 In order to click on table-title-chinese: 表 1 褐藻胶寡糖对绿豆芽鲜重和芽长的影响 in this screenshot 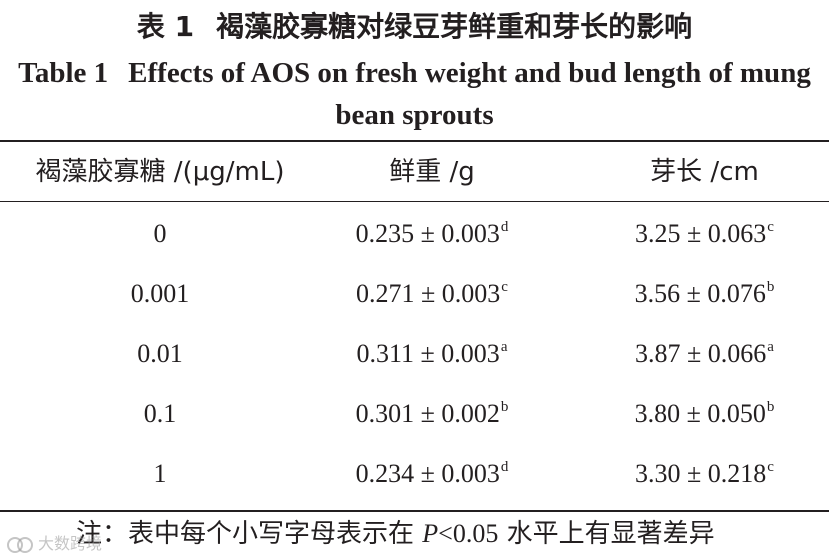, I will do `click(414, 27)`.